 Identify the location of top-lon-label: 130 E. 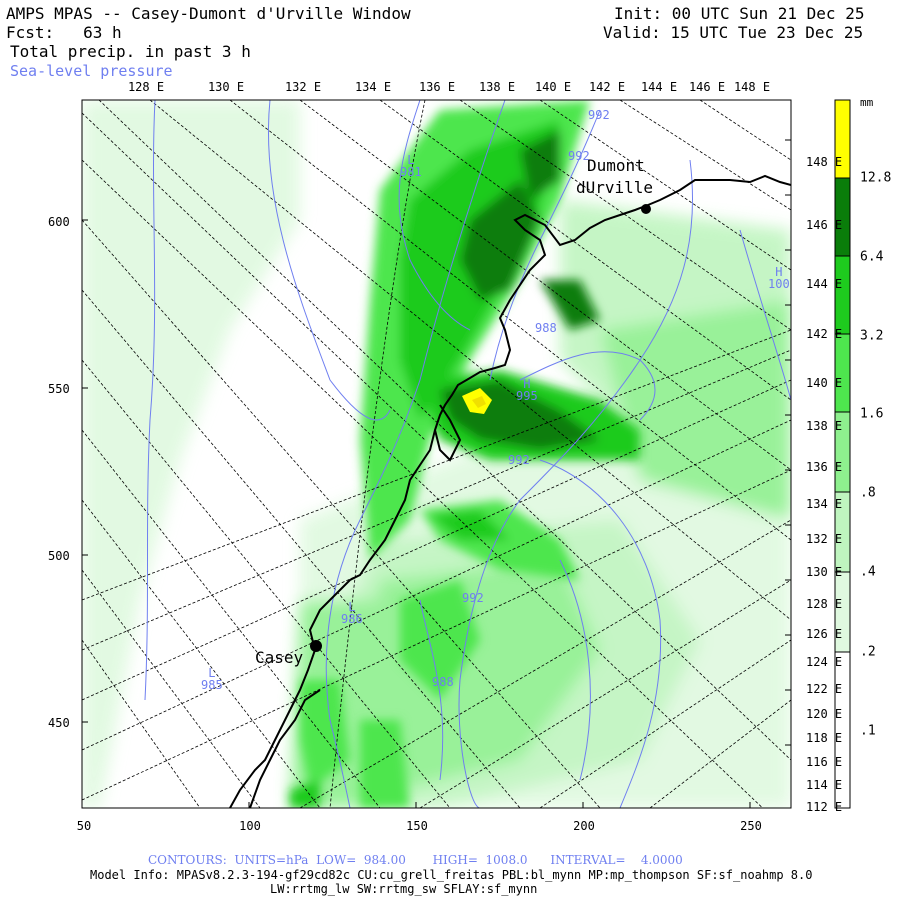
(226, 87).